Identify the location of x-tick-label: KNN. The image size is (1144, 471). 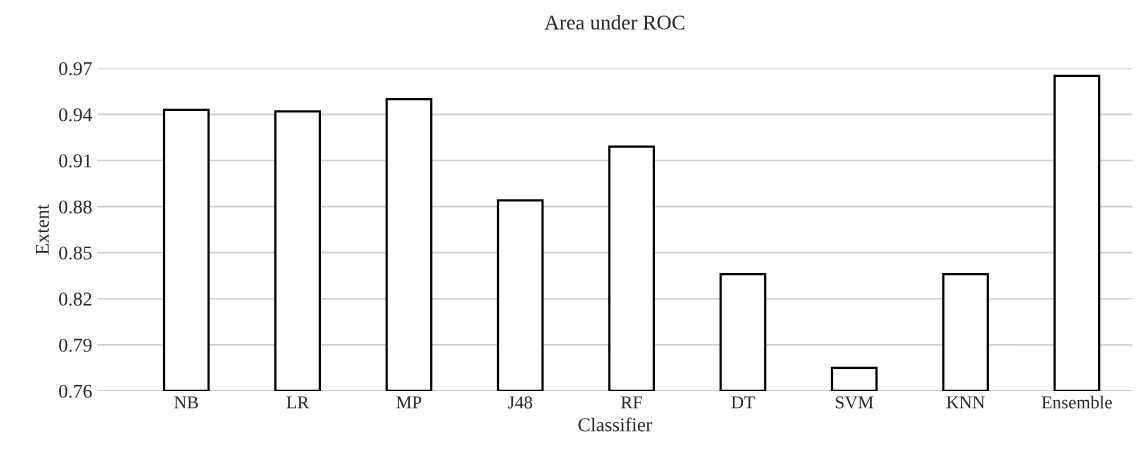
(965, 402).